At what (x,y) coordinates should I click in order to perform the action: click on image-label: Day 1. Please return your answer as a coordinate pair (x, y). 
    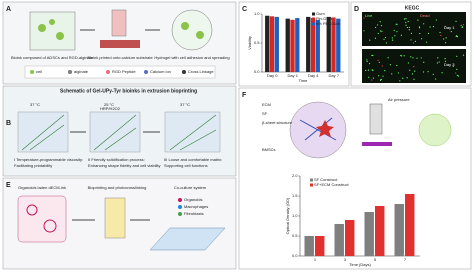
    Looking at the image, I should click on (449, 27).